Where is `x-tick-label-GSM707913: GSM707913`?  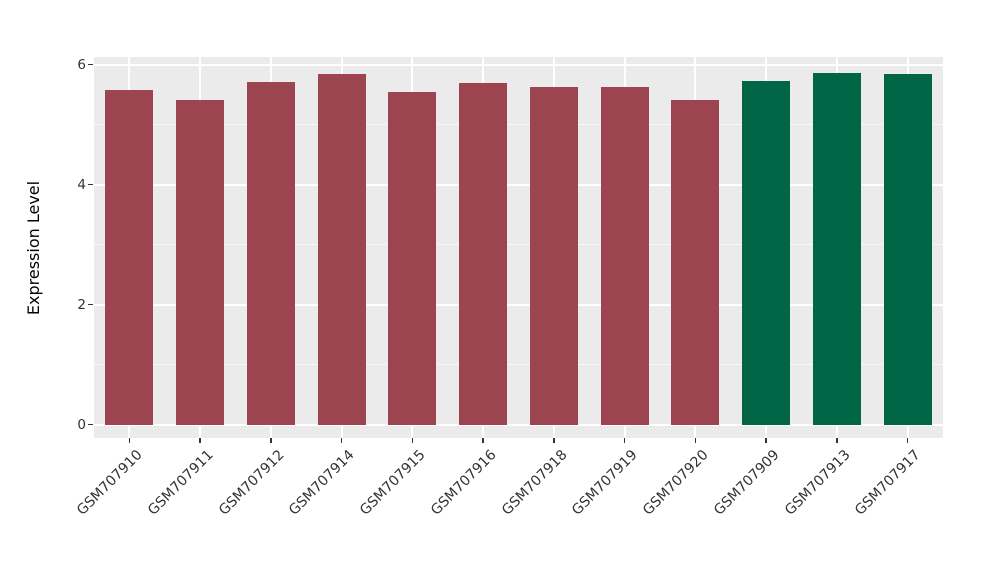 x-tick-label-GSM707913: GSM707913 is located at coordinates (817, 483).